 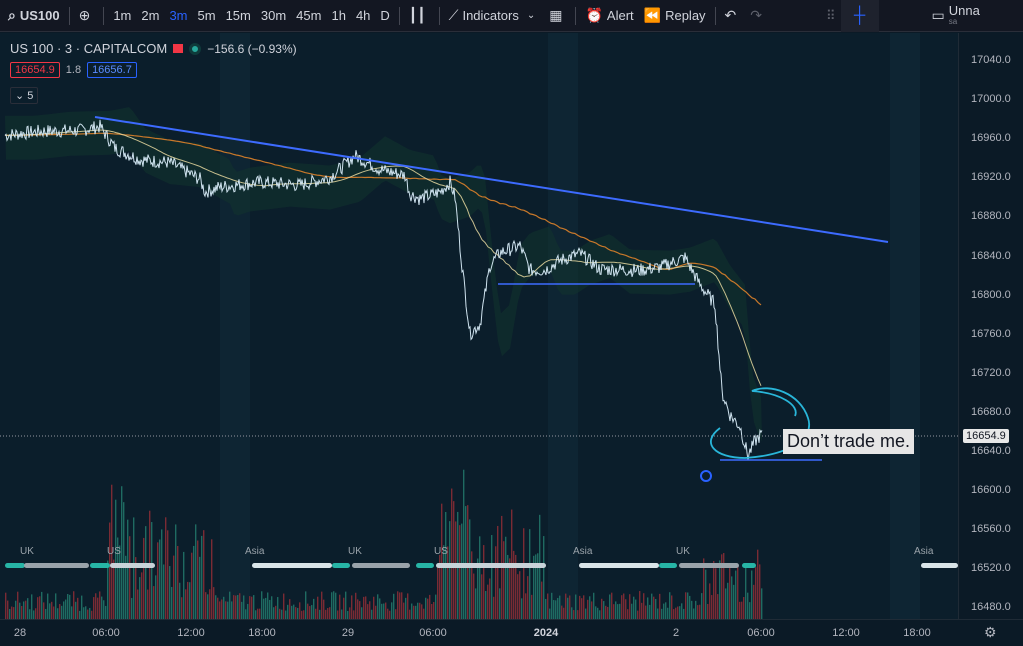 I want to click on alert-button: ⏰ Alert, so click(x=609, y=16).